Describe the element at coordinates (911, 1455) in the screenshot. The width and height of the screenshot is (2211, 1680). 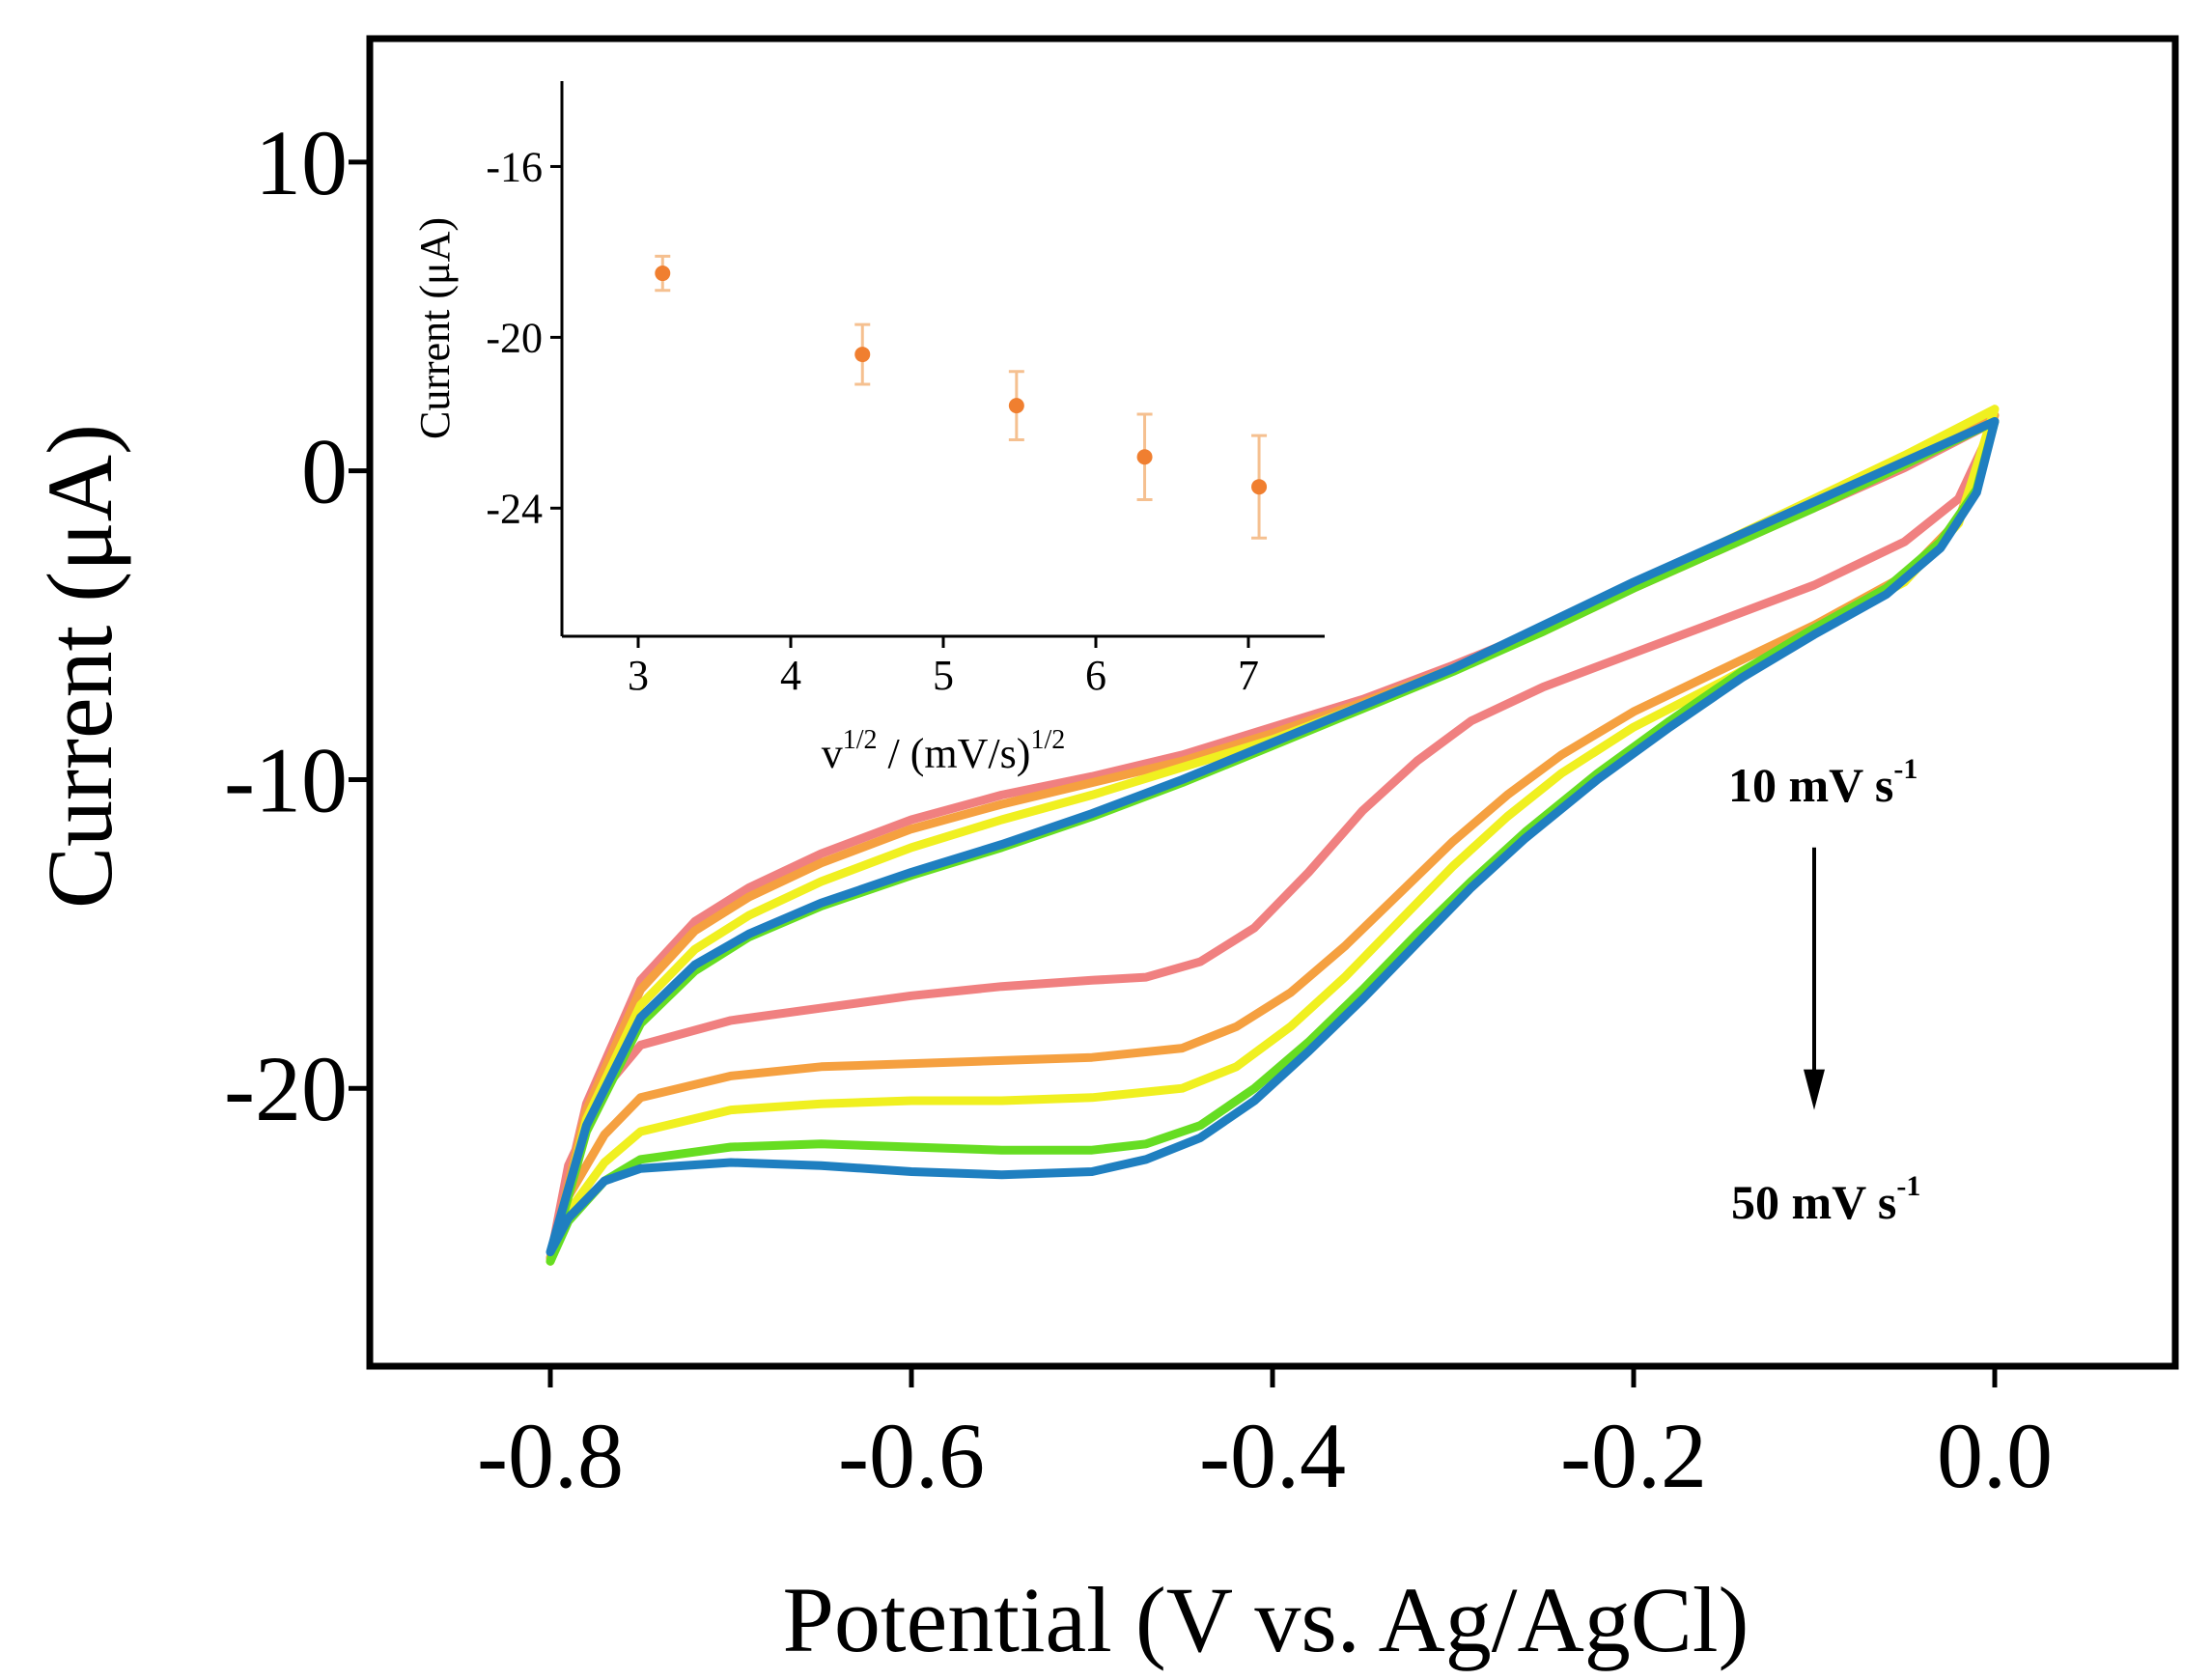
I see `main-x-tick-label-1: -0.6` at that location.